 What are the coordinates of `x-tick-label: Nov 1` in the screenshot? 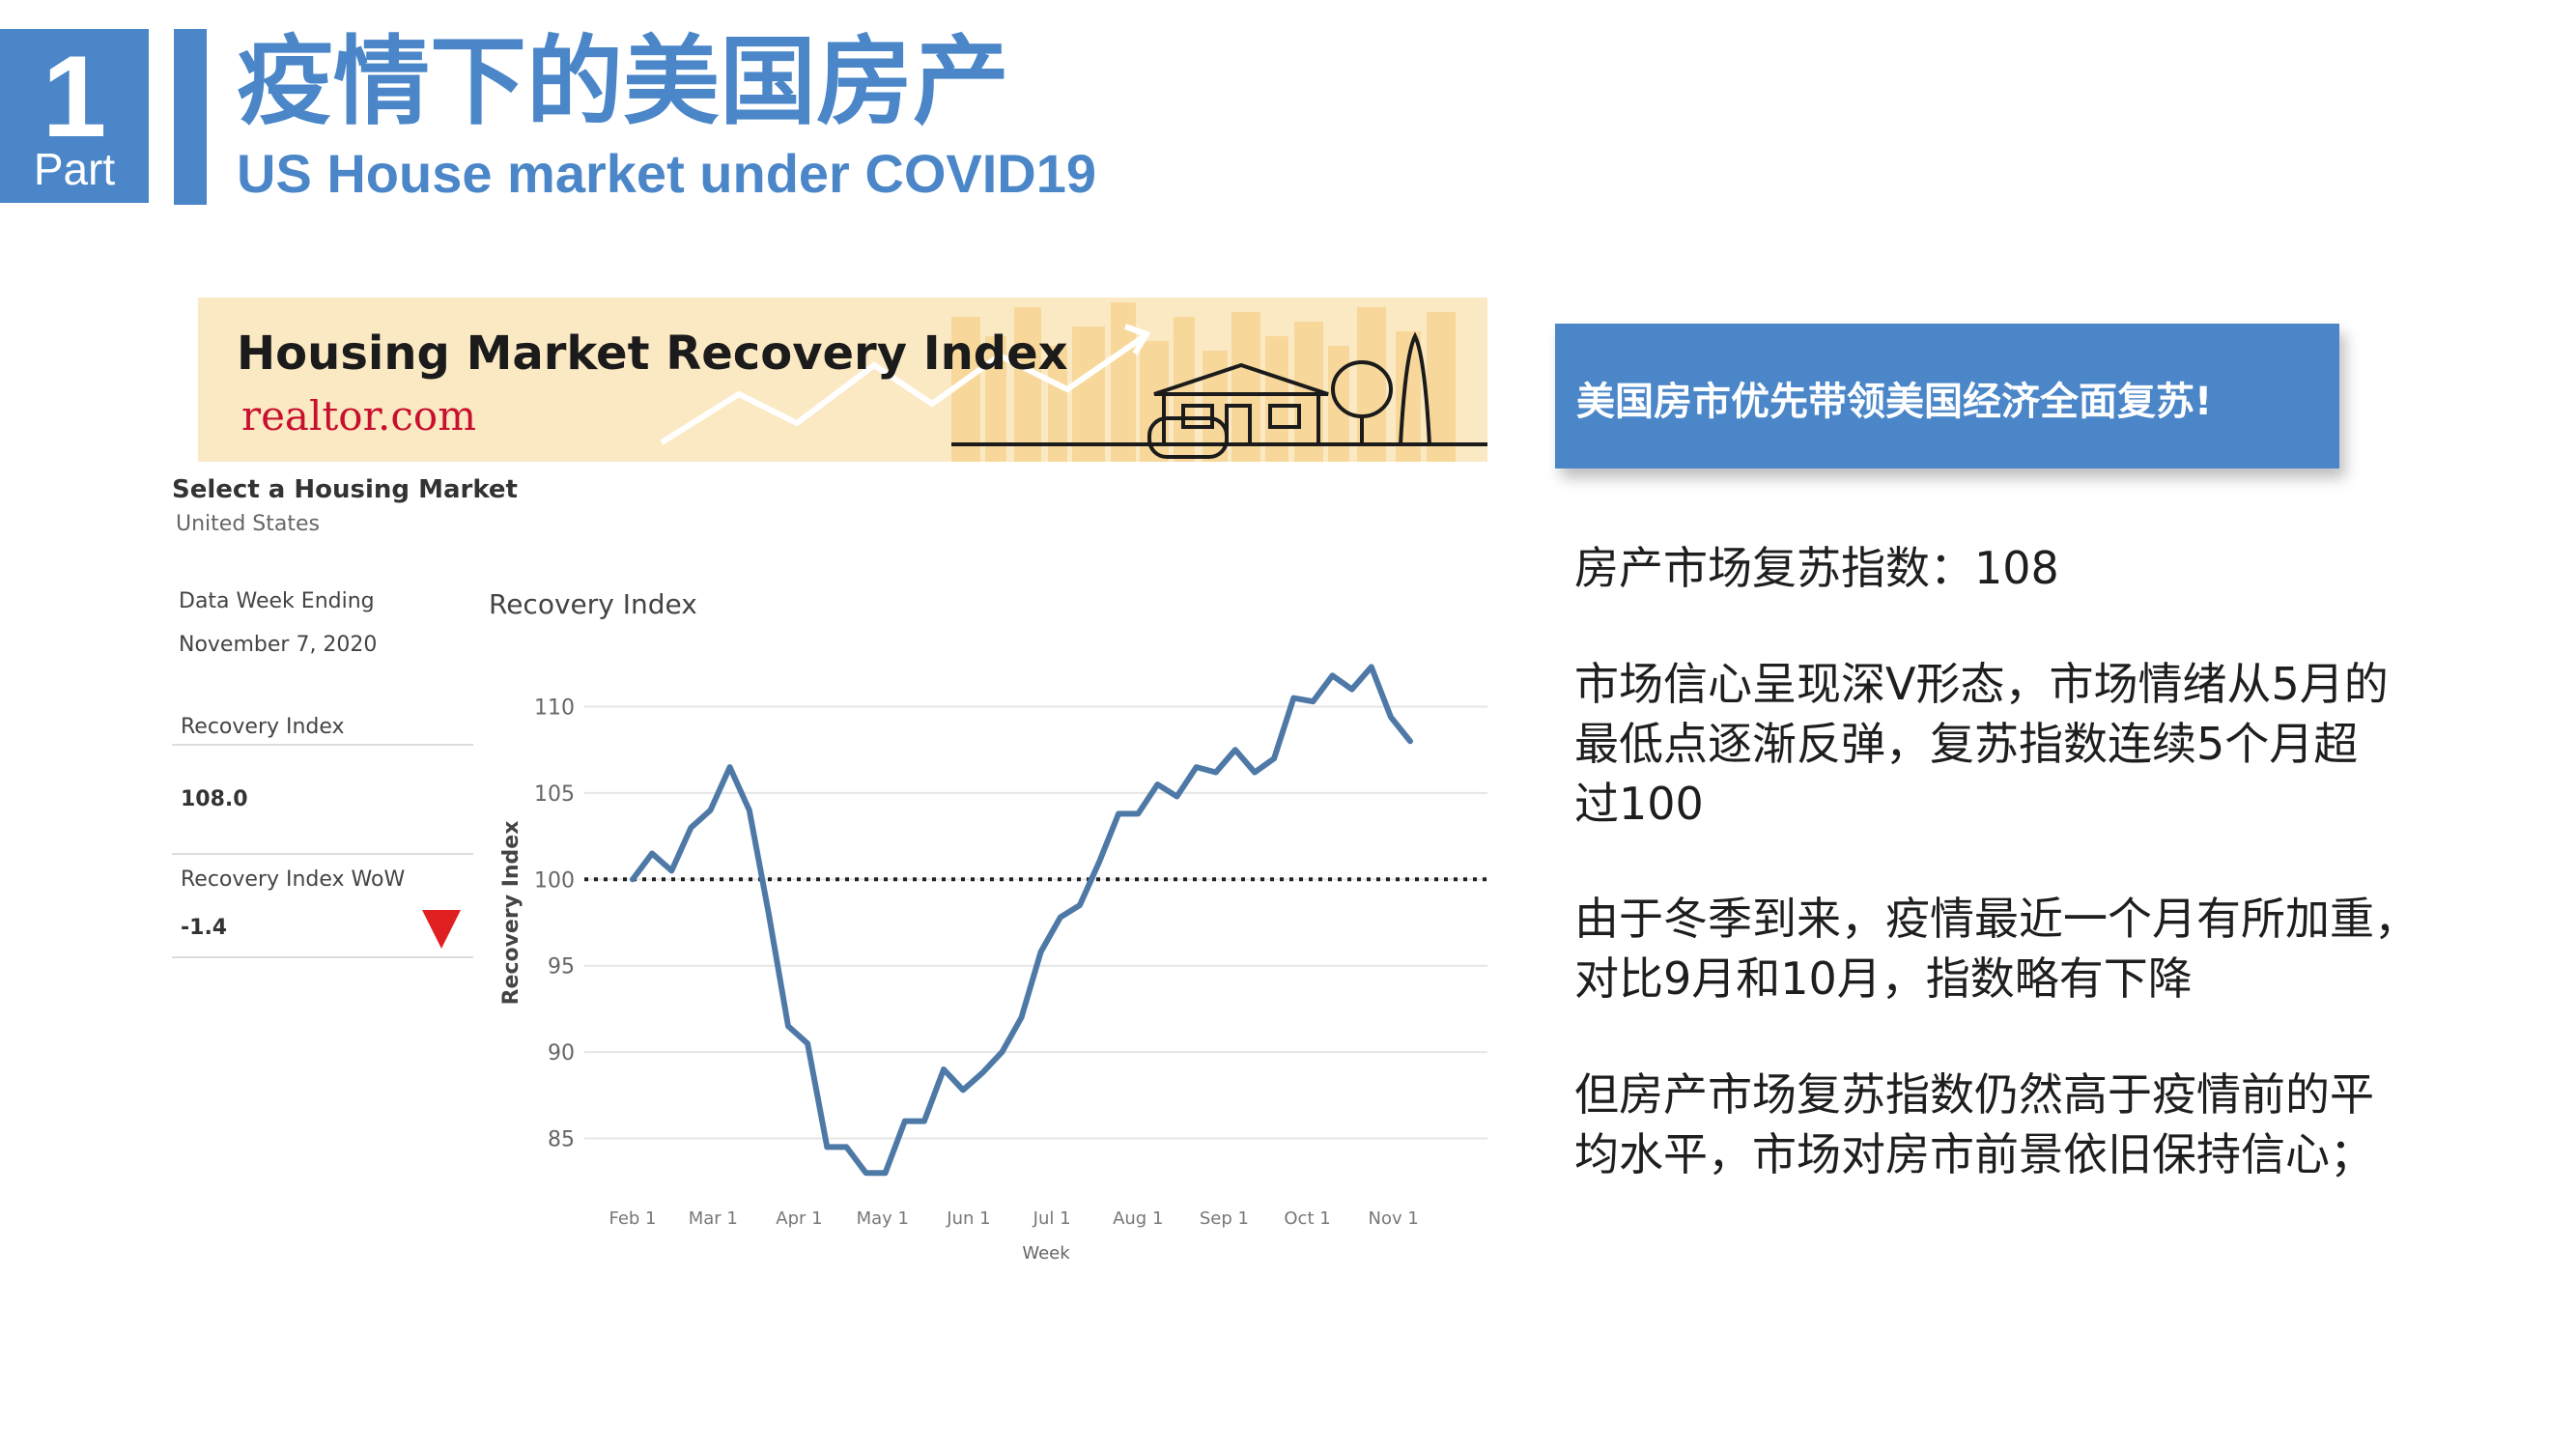 It's located at (1394, 1218).